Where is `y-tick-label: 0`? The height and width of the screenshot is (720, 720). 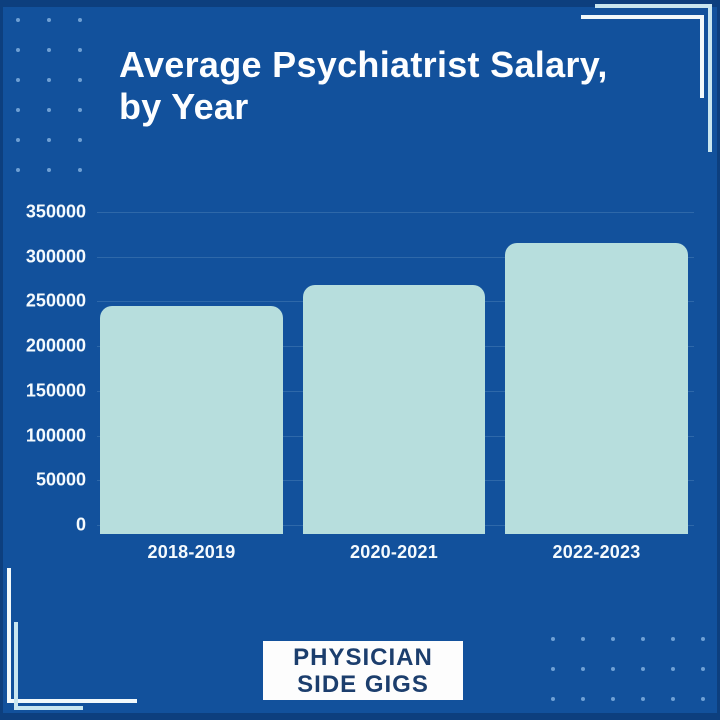 y-tick-label: 0 is located at coordinates (80, 524).